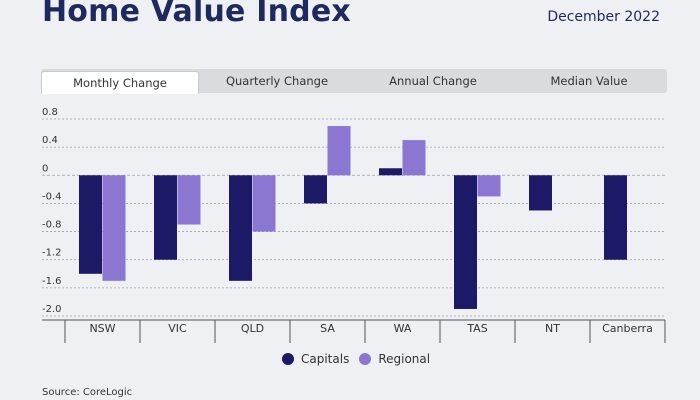  Describe the element at coordinates (327, 328) in the screenshot. I see `x-tick-label: SA` at that location.